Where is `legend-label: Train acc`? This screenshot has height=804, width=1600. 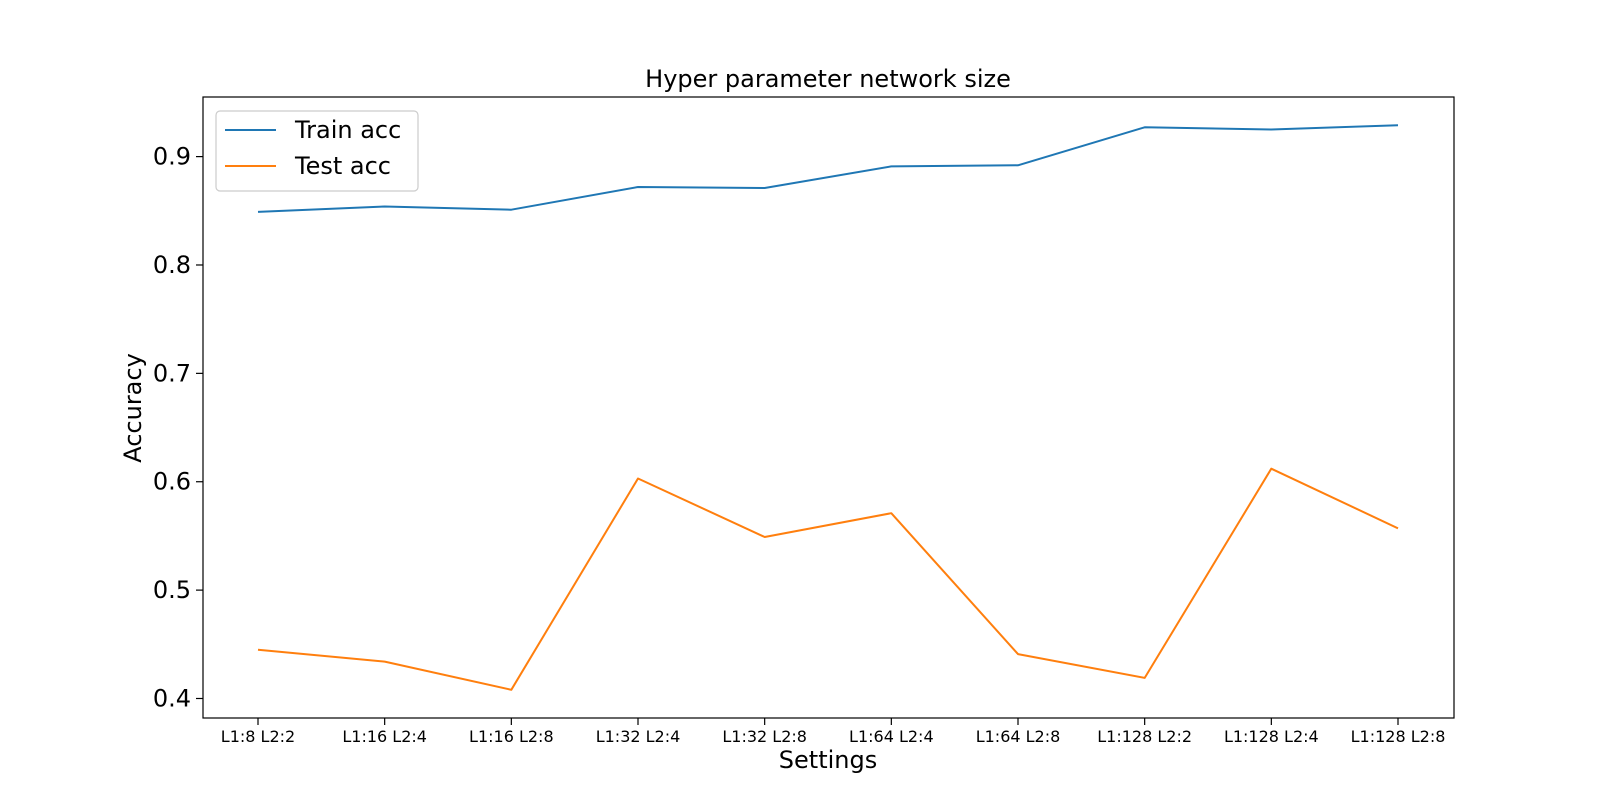 legend-label: Train acc is located at coordinates (347, 130).